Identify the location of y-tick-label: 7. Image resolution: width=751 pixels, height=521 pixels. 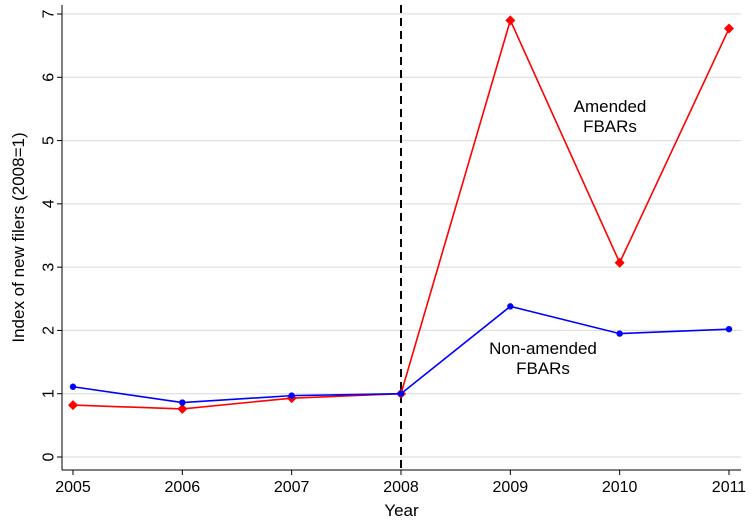
(49, 13).